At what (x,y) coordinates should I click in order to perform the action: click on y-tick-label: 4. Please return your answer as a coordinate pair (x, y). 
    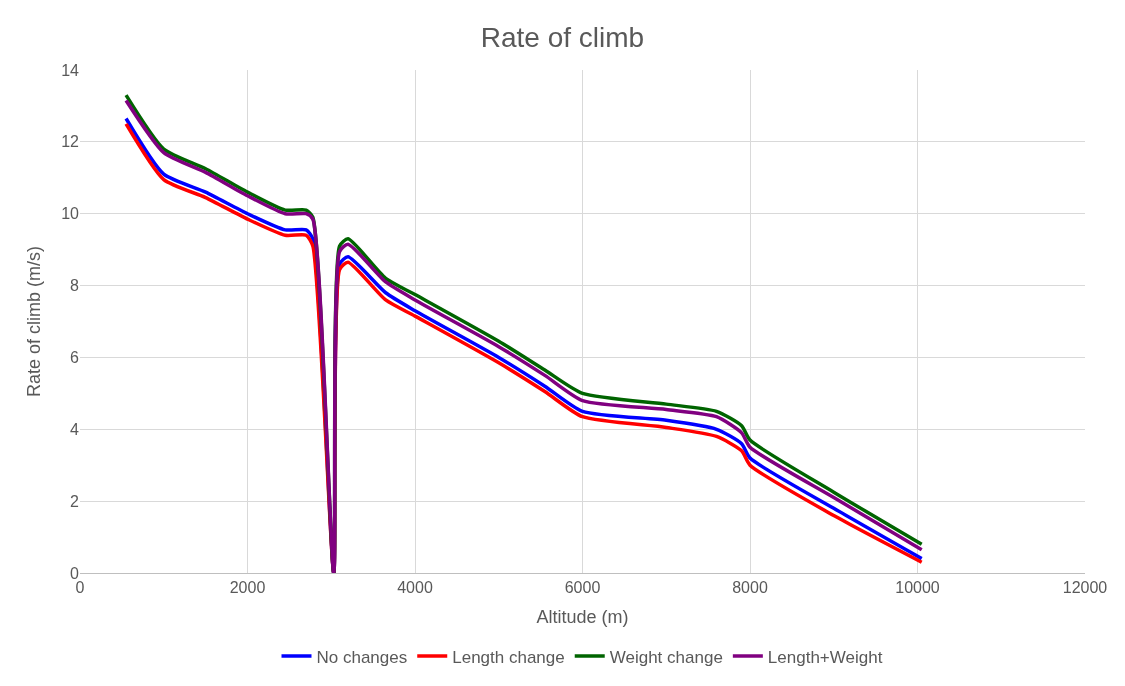
    Looking at the image, I should click on (75, 429).